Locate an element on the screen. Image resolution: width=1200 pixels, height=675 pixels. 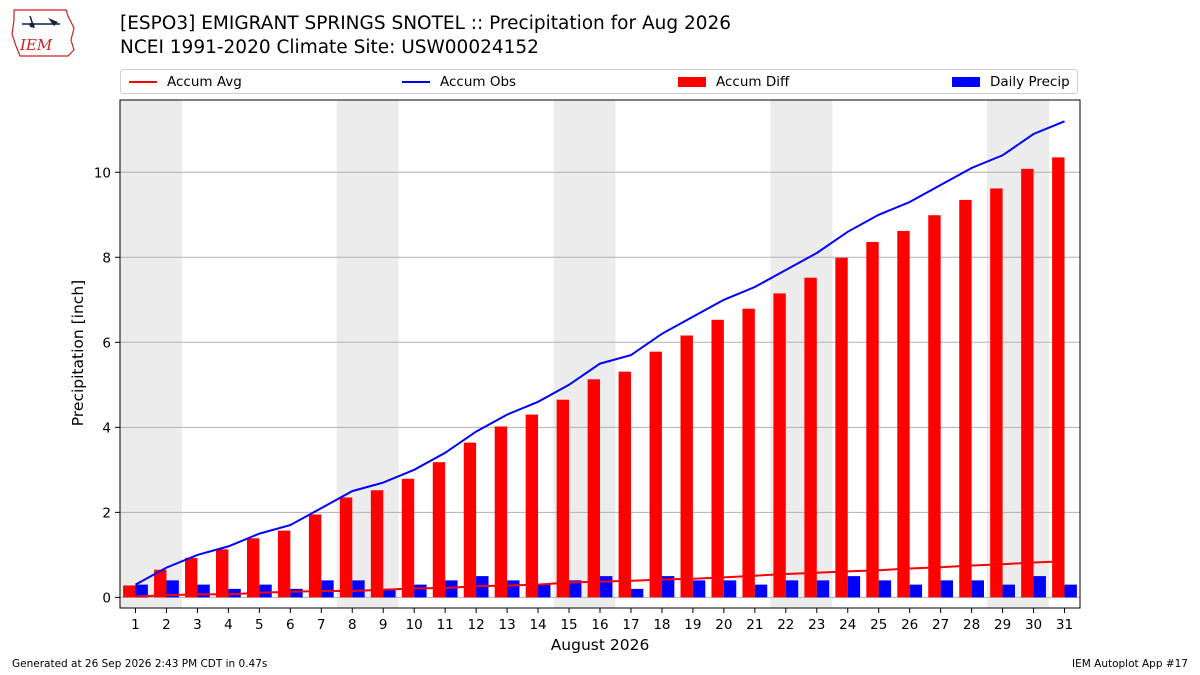
legend-swatch-accum-avg is located at coordinates (143, 82).